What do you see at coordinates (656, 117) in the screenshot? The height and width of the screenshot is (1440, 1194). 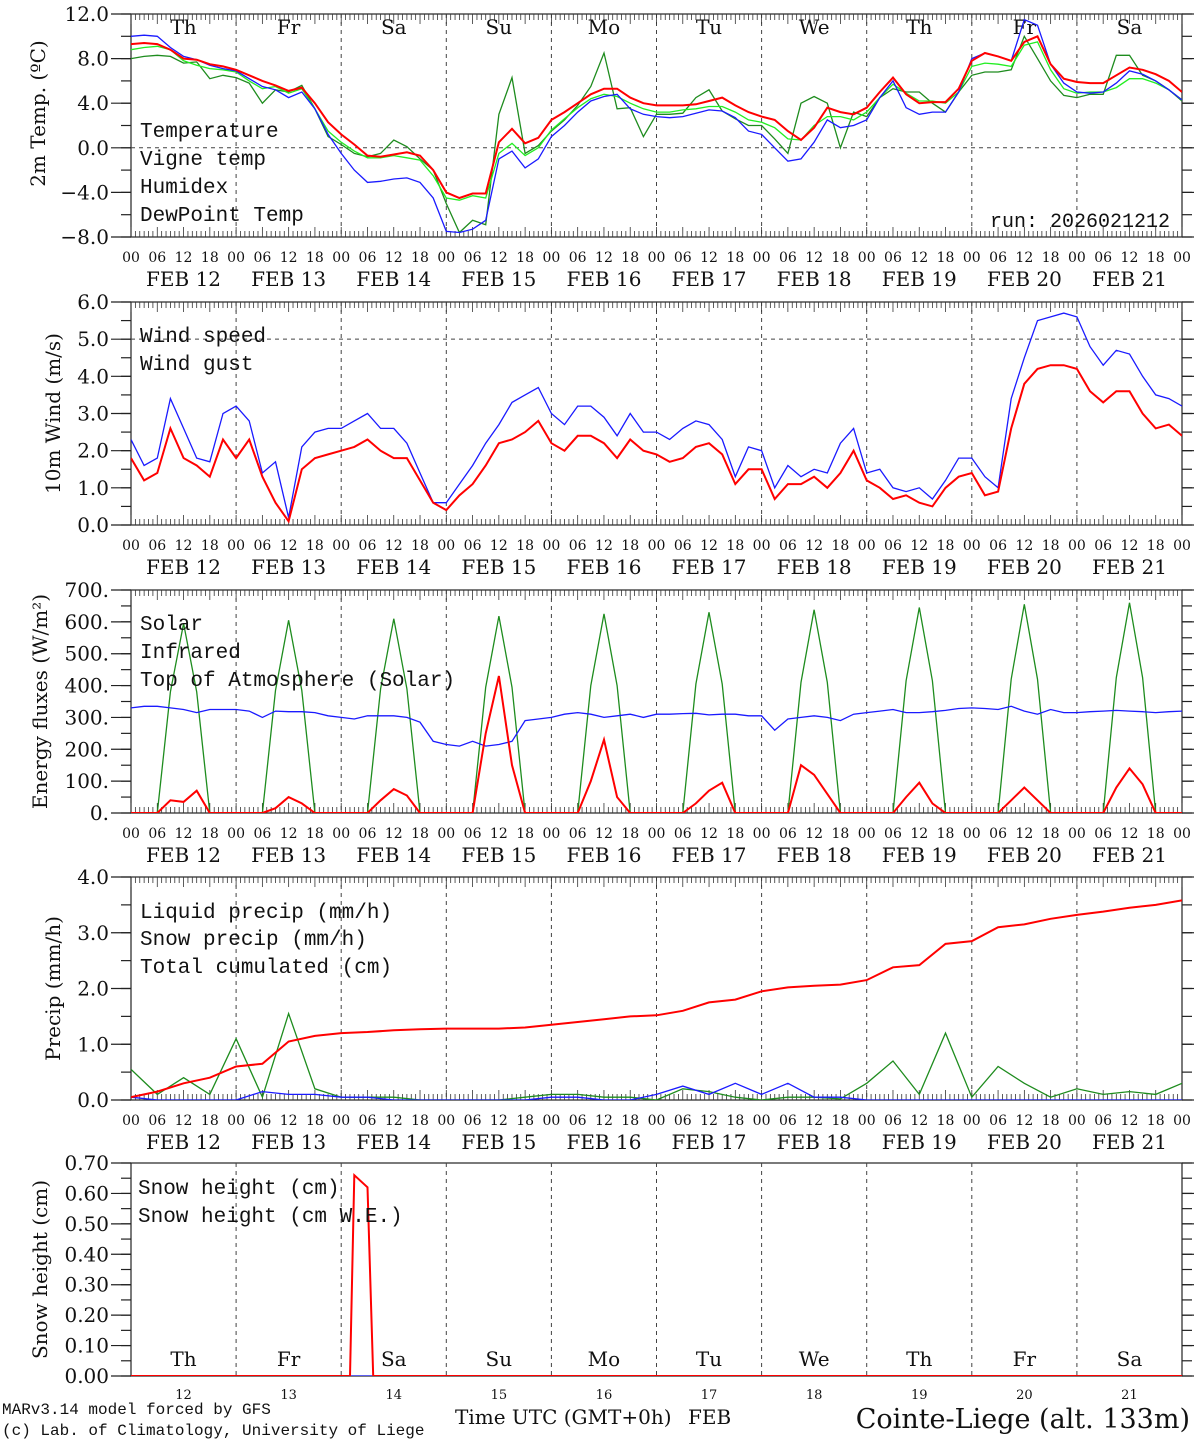 I see `series-line-temperature` at bounding box center [656, 117].